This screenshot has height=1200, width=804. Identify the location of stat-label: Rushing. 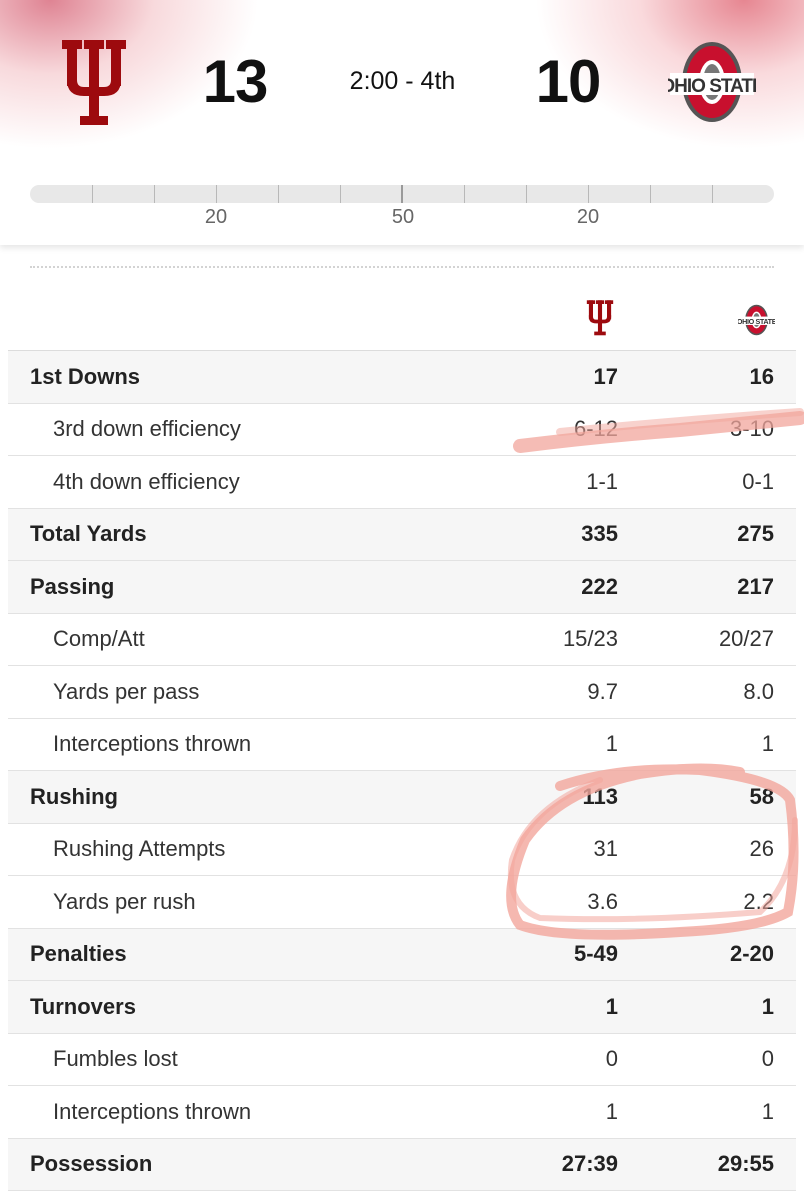
(74, 796).